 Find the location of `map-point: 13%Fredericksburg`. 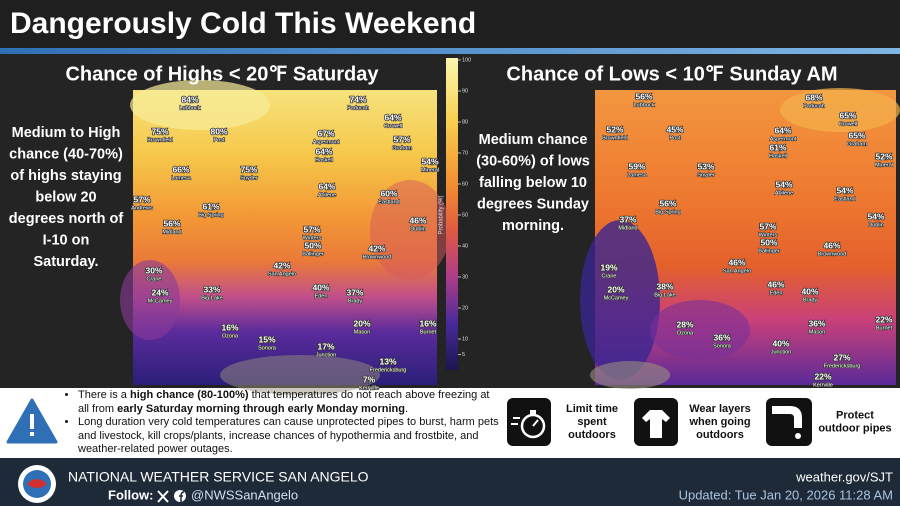

map-point: 13%Fredericksburg is located at coordinates (388, 364).